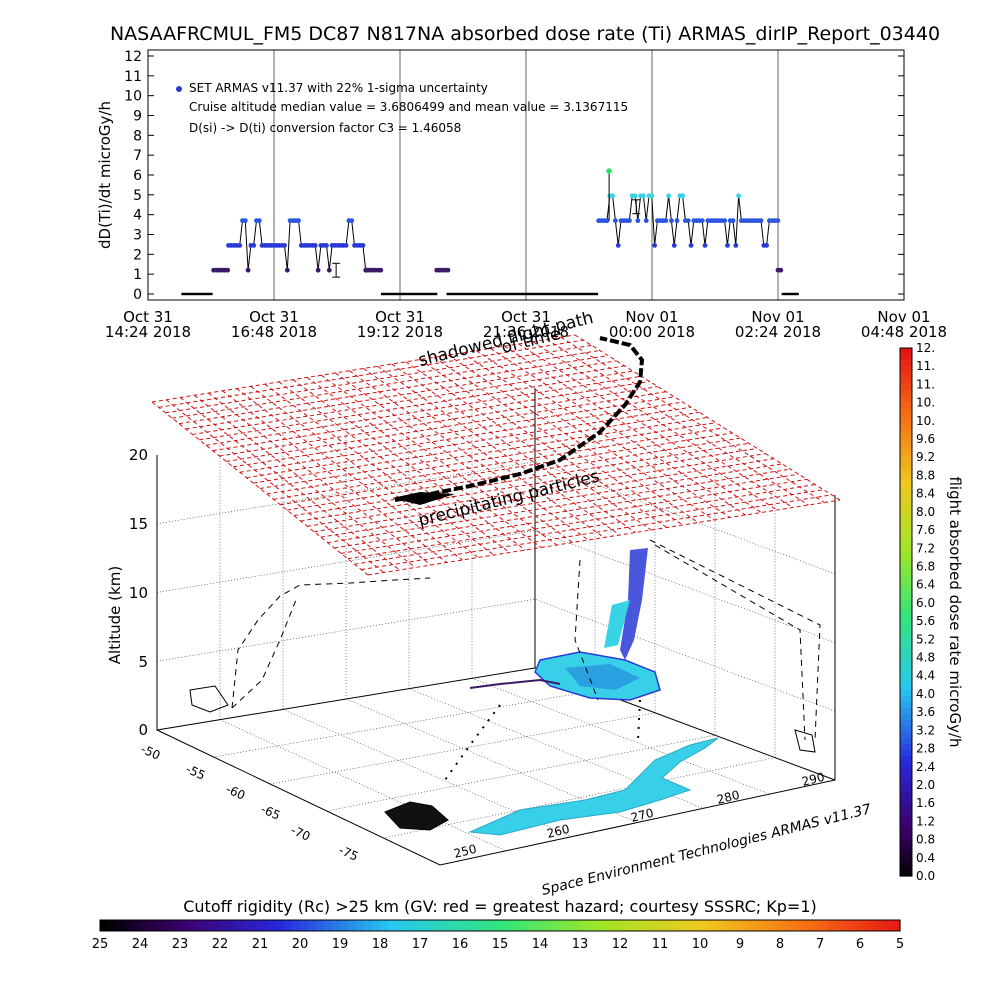 The image size is (1000, 1000). I want to click on dose-colorbar-tick: 10., so click(925, 421).